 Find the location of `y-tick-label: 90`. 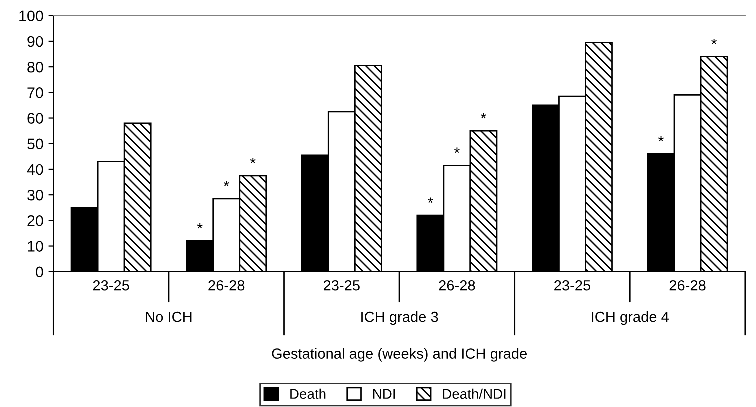

y-tick-label: 90 is located at coordinates (36, 42).